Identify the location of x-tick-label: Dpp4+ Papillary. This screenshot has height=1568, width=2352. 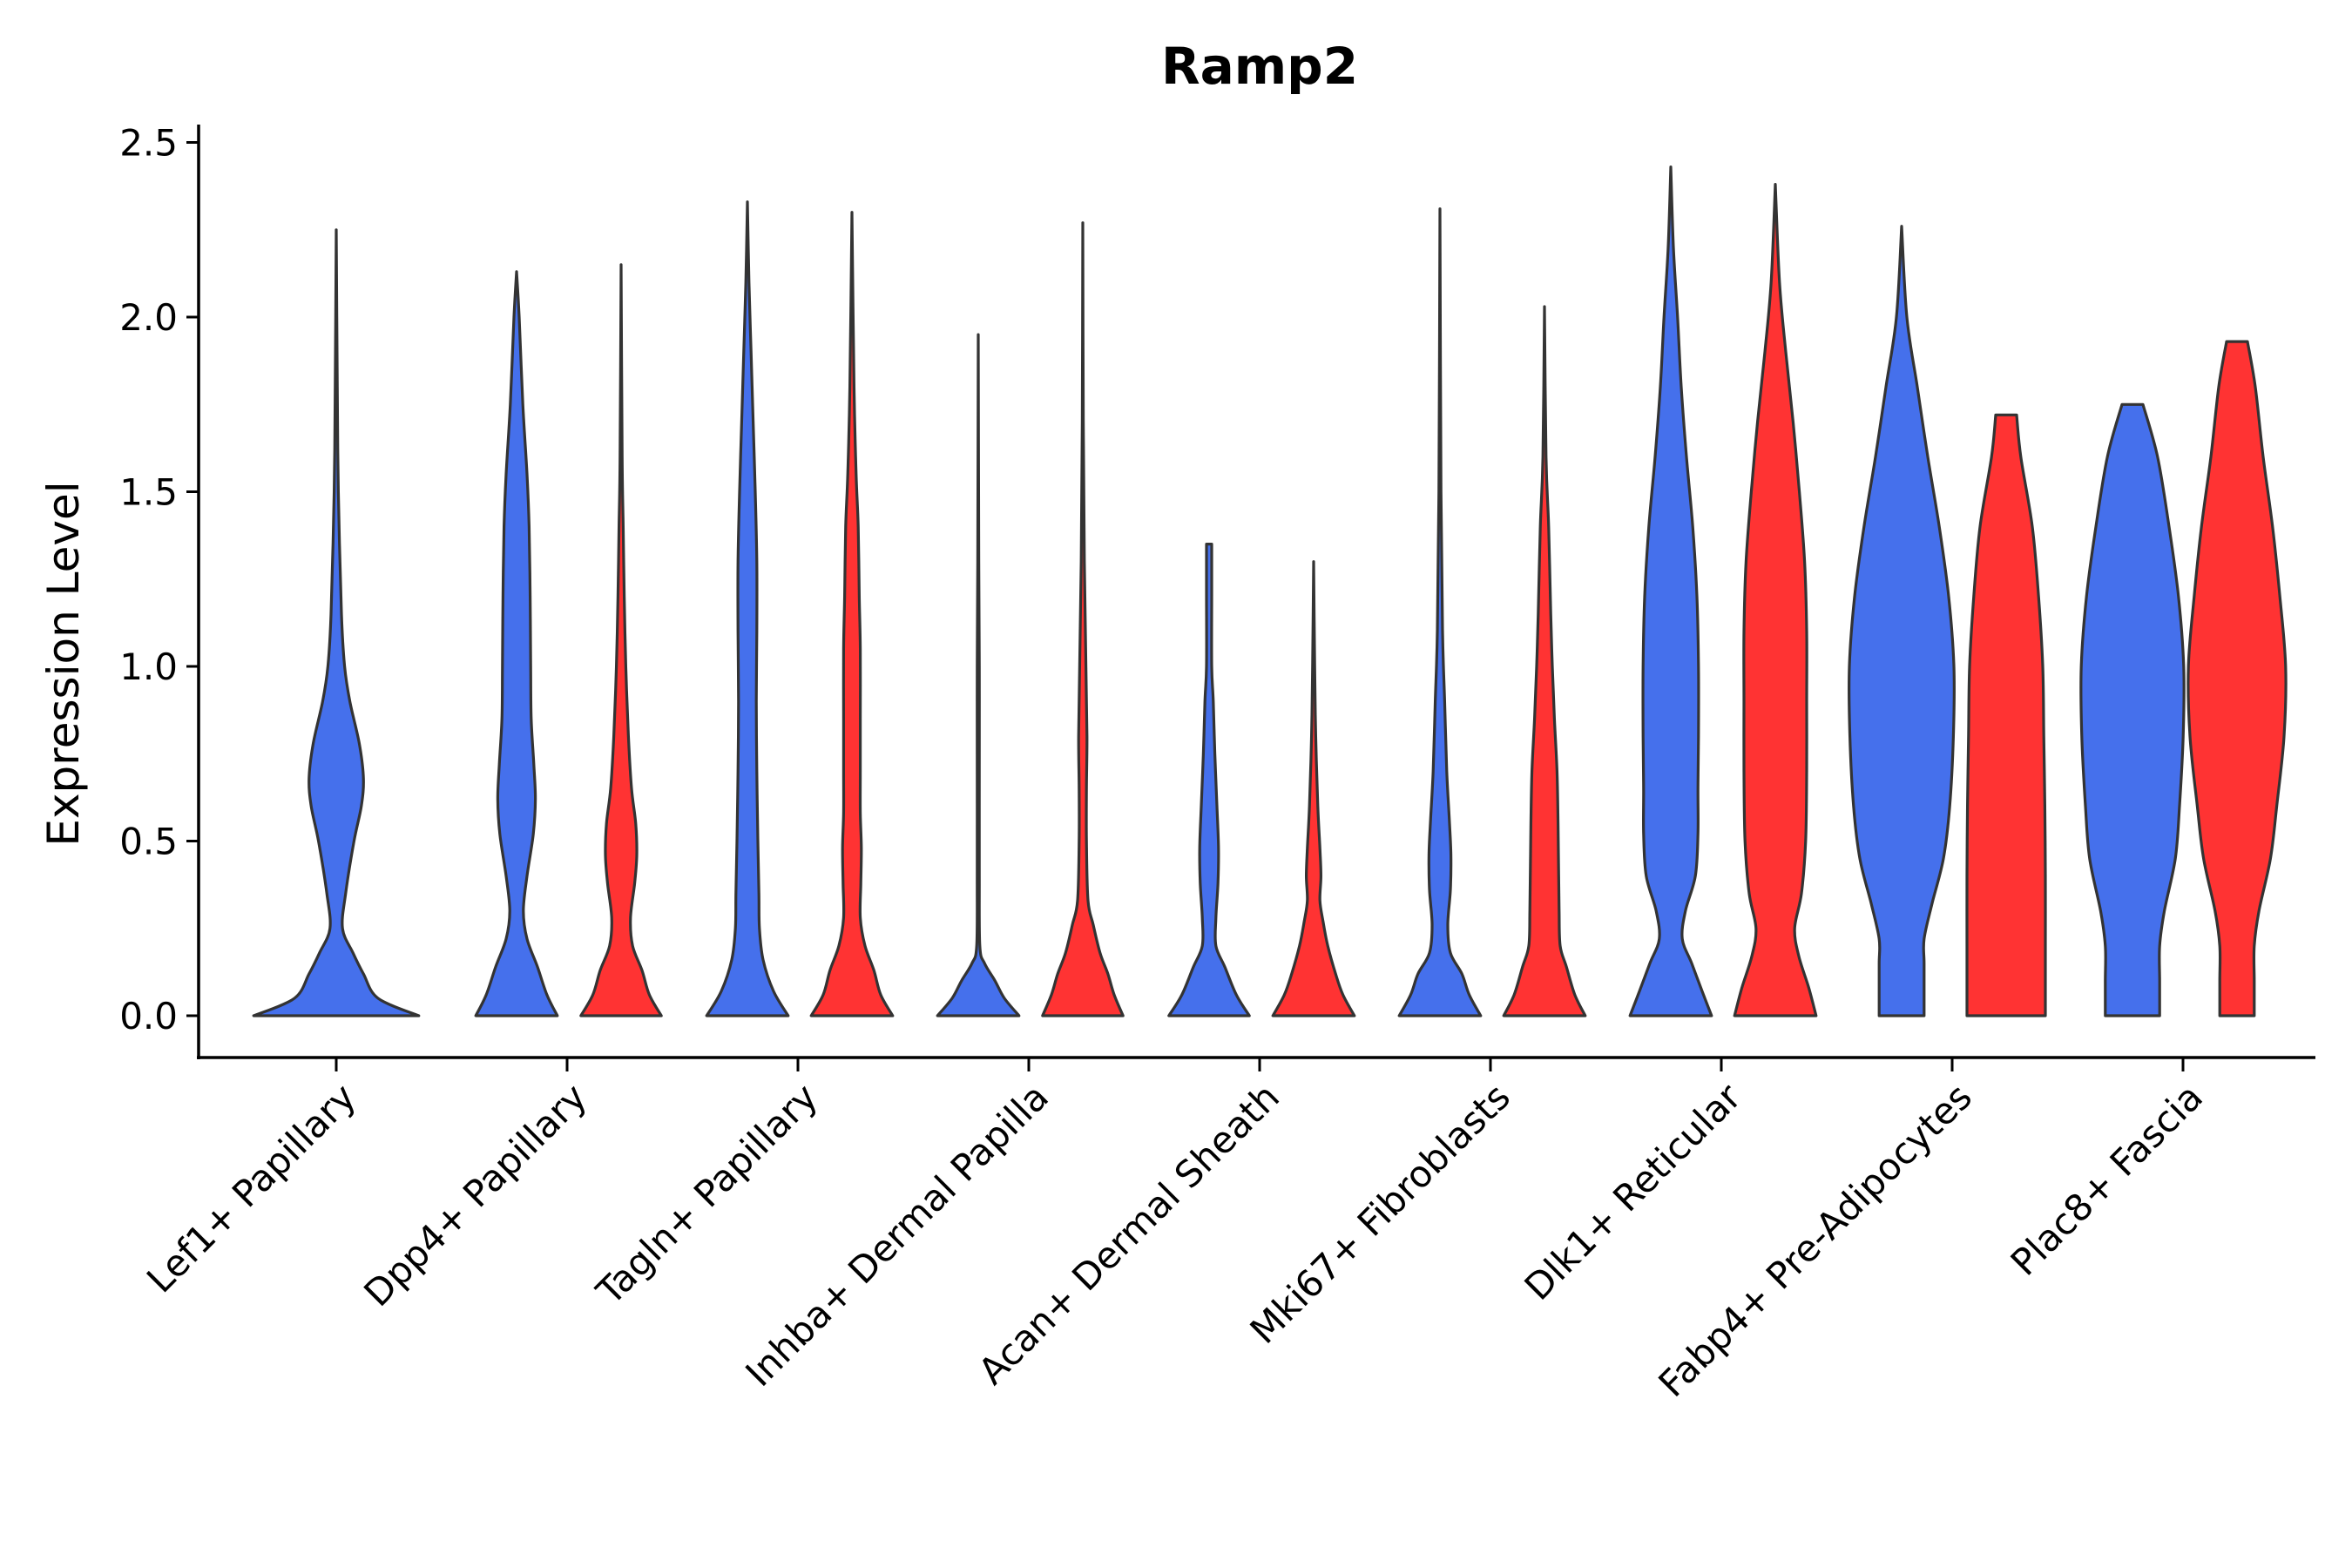
(475, 1195).